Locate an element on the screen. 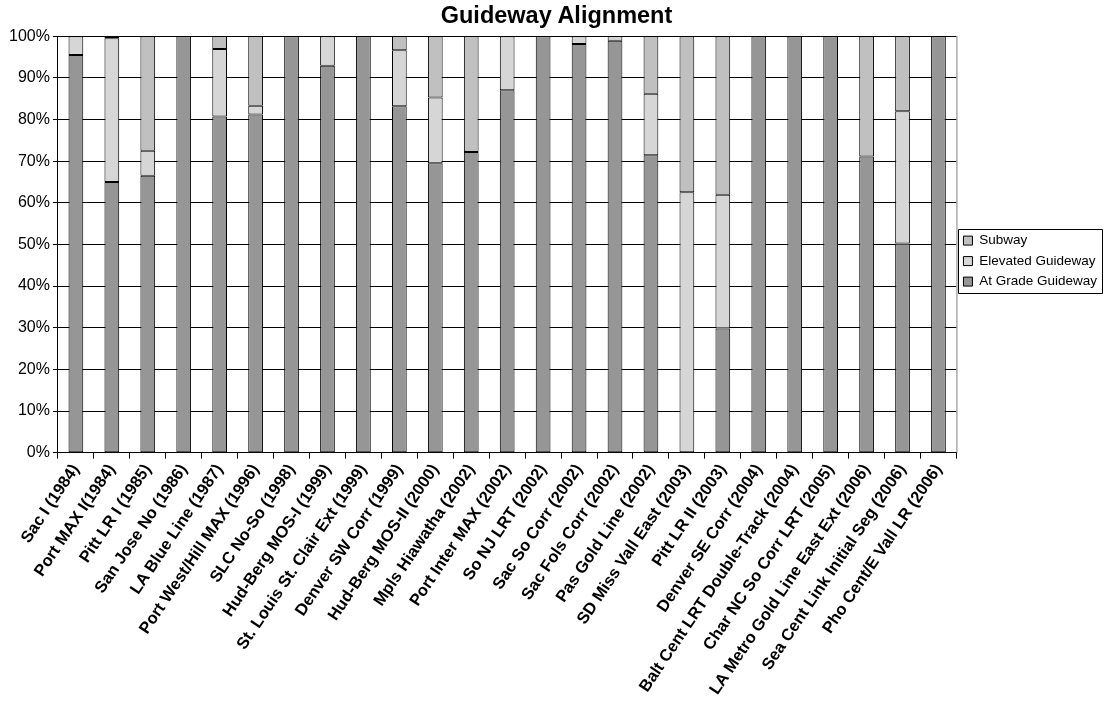 This screenshot has height=713, width=1109. y-tick-label: 90% is located at coordinates (33, 77).